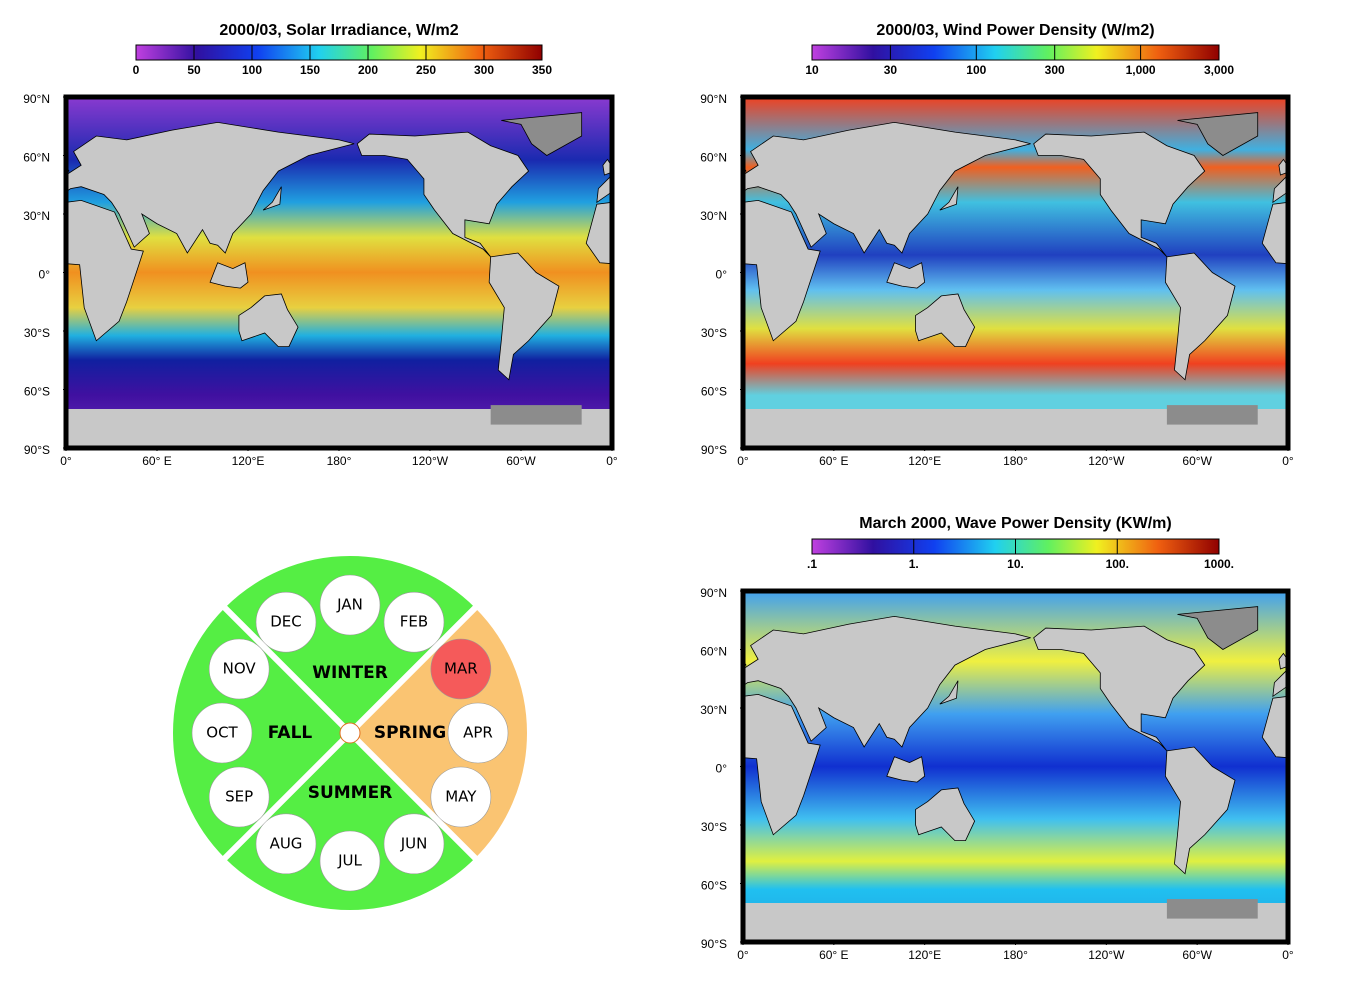 This screenshot has height=989, width=1354. I want to click on month-label: FEB, so click(414, 622).